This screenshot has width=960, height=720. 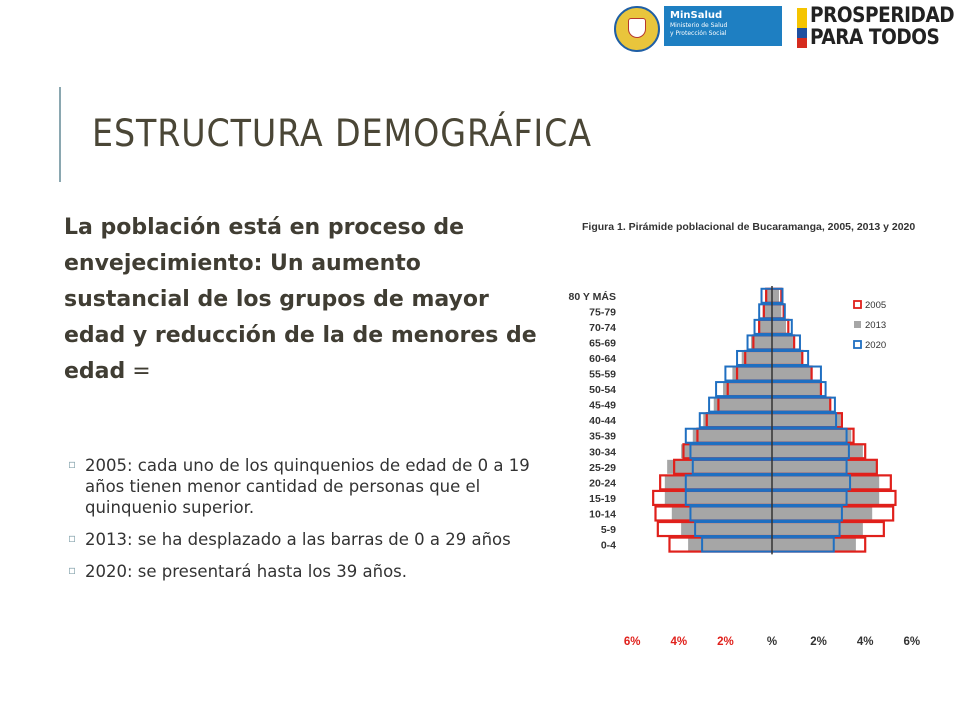 What do you see at coordinates (602, 406) in the screenshot?
I see `category-label: 45-49` at bounding box center [602, 406].